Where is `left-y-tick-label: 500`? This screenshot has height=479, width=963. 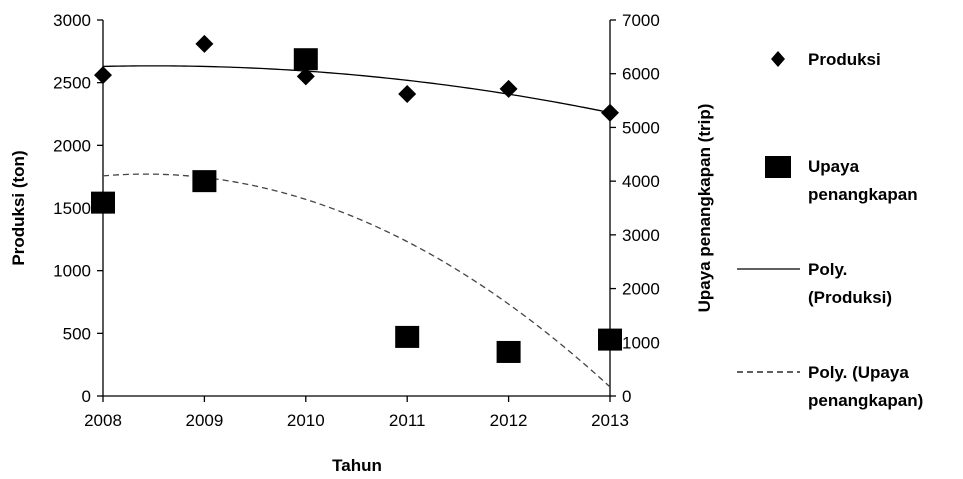 left-y-tick-label: 500 is located at coordinates (77, 333).